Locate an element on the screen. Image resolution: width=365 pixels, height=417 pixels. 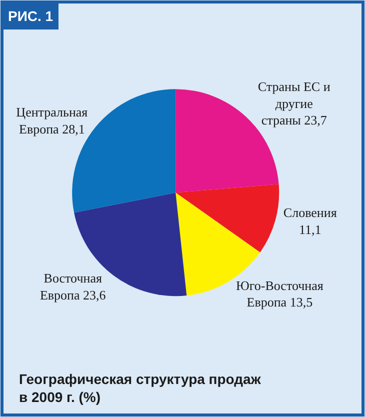
data-label: 11,1 is located at coordinates (310, 229).